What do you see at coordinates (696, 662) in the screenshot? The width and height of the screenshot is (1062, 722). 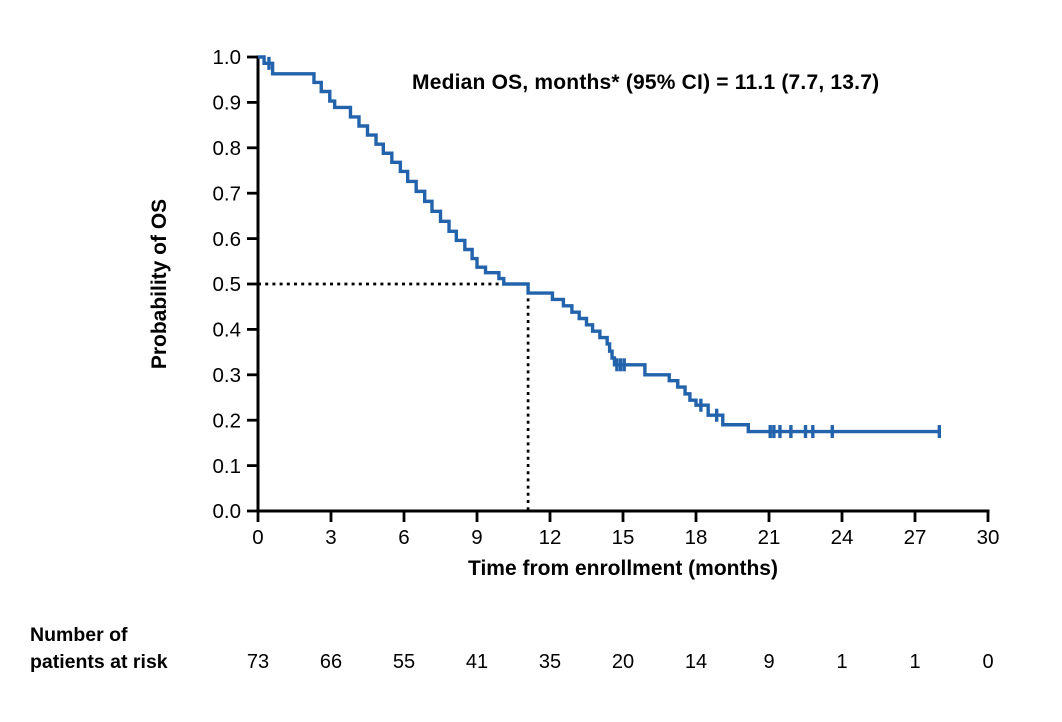 I see `number-at-risk-value: 14` at bounding box center [696, 662].